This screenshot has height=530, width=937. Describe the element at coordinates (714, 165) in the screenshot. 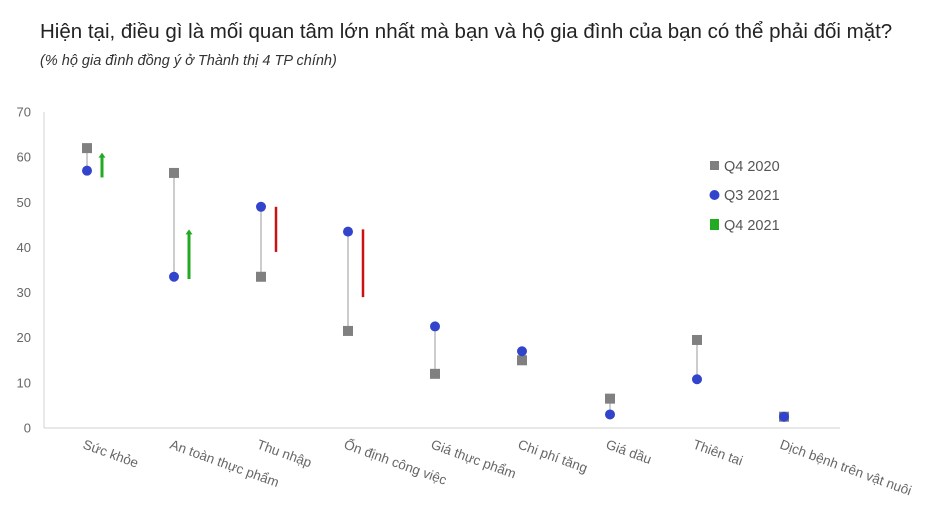

I see `legend-marker-q4-2020` at that location.